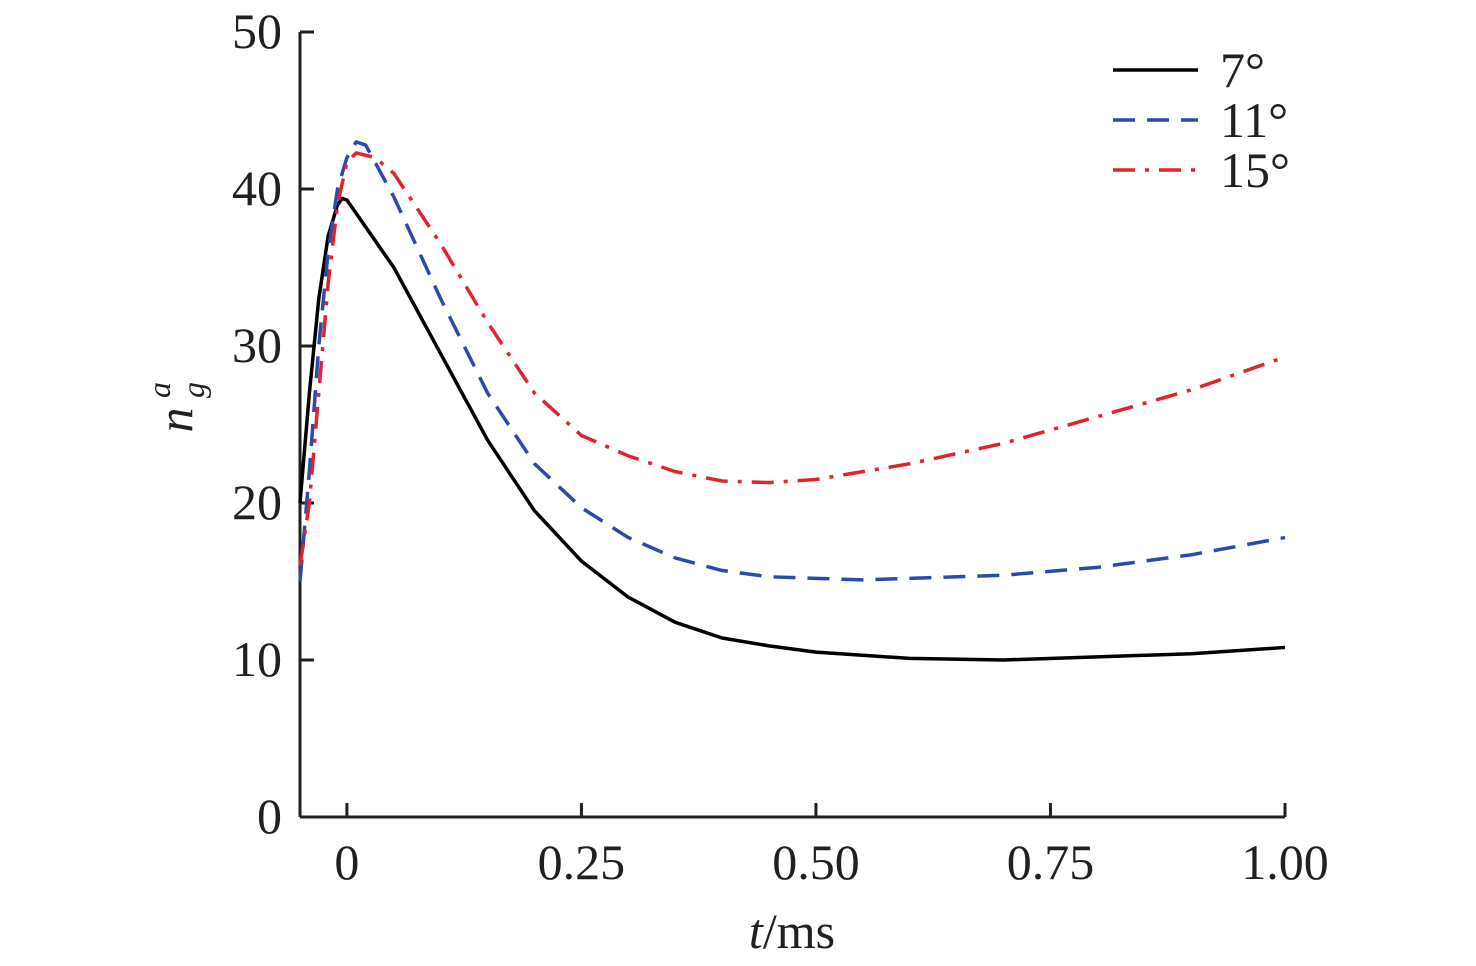 Image resolution: width=1476 pixels, height=966 pixels. Describe the element at coordinates (1255, 170) in the screenshot. I see `legend-label: 15°` at that location.